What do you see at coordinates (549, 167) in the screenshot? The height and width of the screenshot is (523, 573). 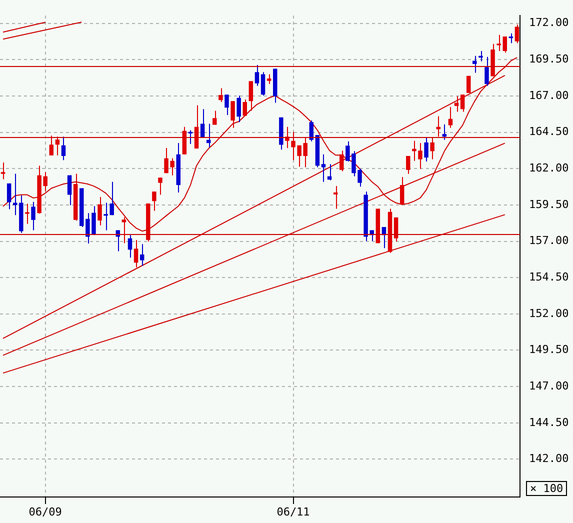 I see `y-tick-label: 162.00` at bounding box center [549, 167].